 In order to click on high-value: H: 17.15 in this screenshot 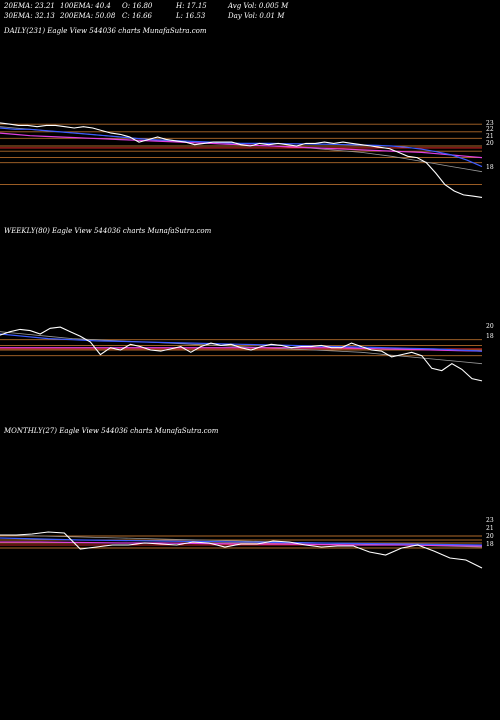, I will do `click(191, 6)`.